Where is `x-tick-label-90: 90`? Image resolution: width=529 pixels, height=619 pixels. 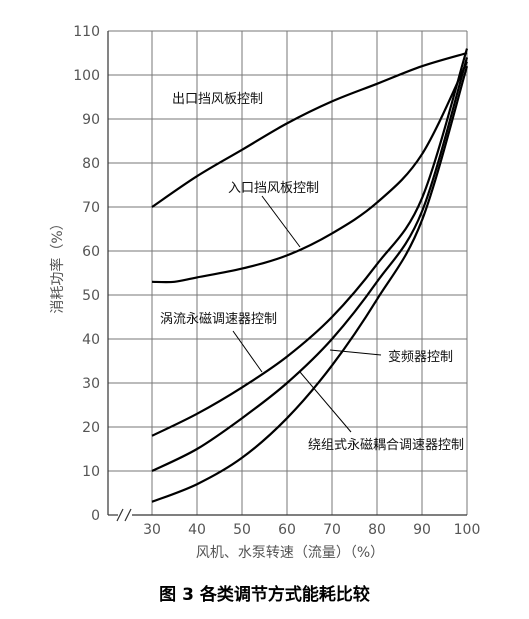
x-tick-label-90: 90 is located at coordinates (422, 530).